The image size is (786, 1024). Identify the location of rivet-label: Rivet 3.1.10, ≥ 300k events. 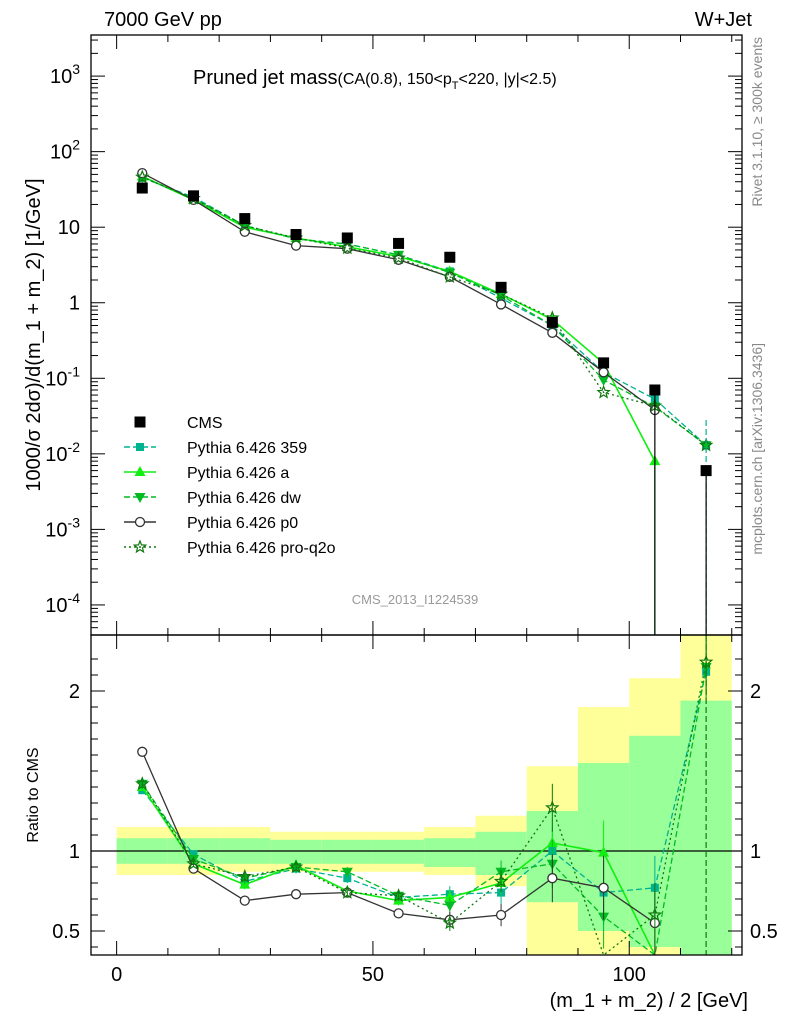
(757, 122).